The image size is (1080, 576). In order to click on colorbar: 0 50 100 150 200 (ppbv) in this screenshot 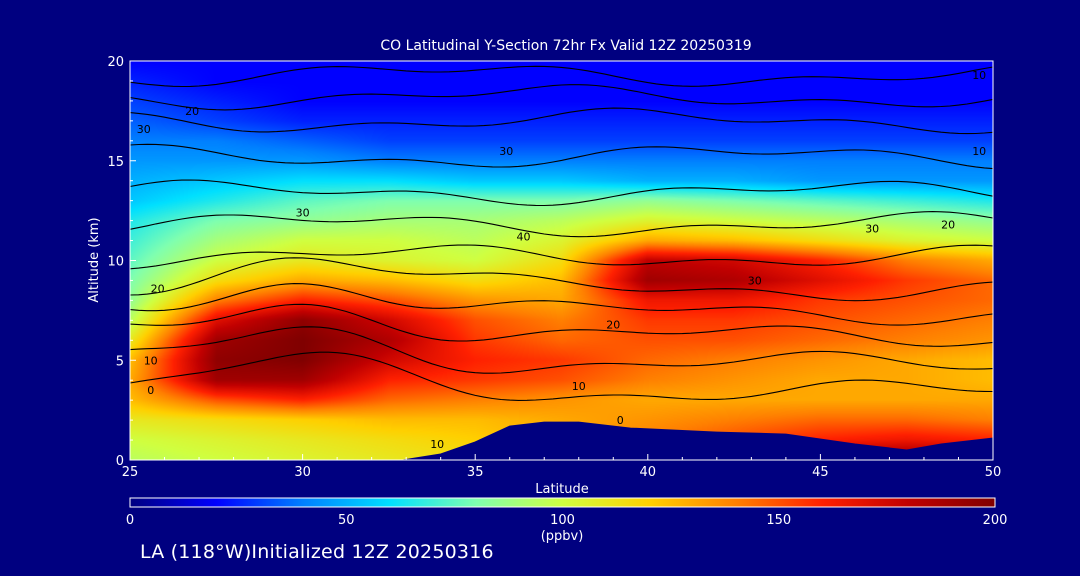, I will do `click(567, 520)`.